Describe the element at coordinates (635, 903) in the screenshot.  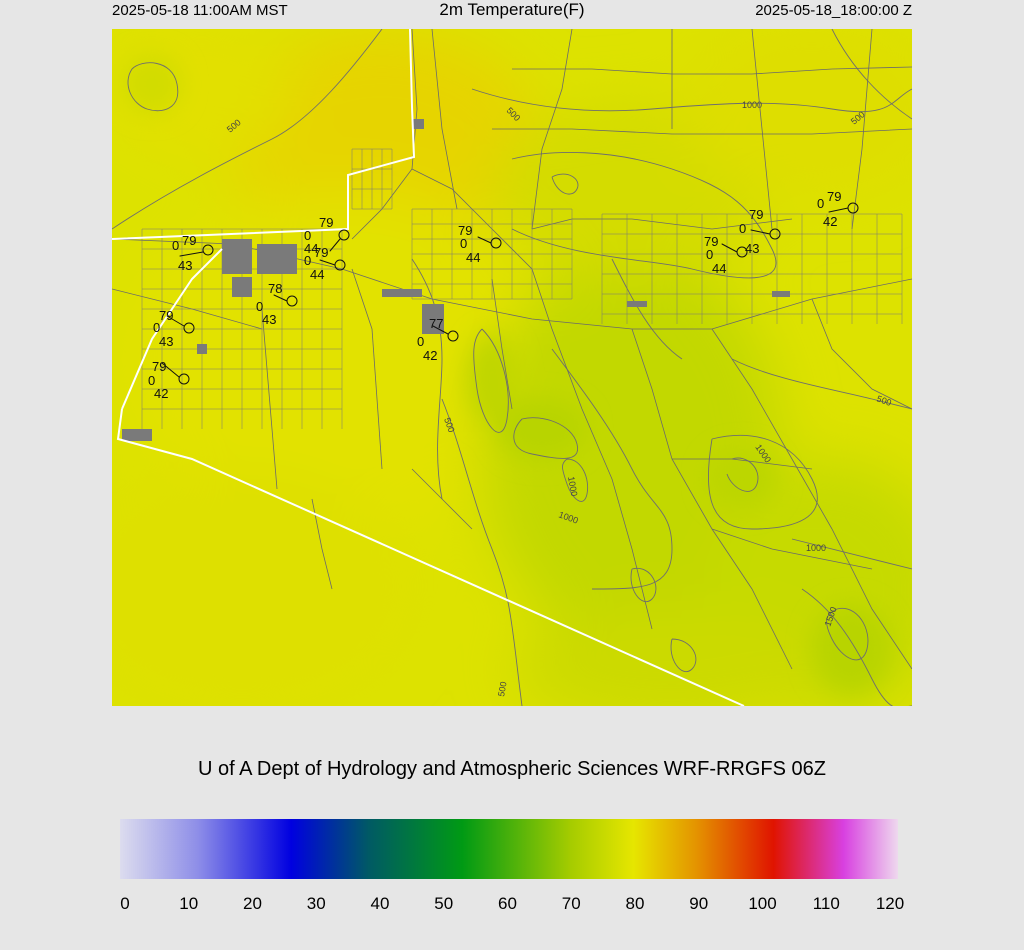
I see `colorbar-tick-label: 80` at that location.